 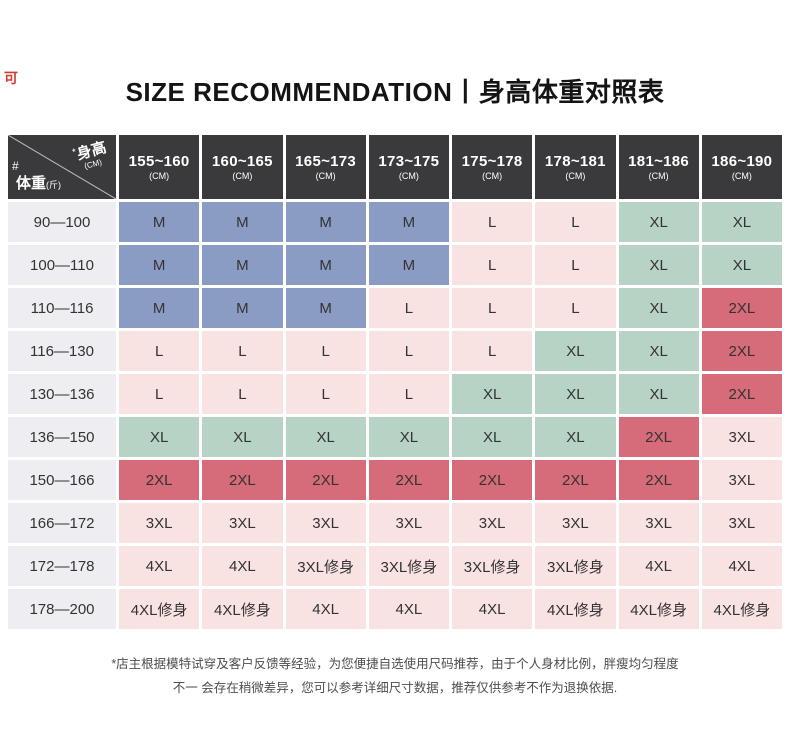 I want to click on row-header: 178—200, so click(x=62, y=609).